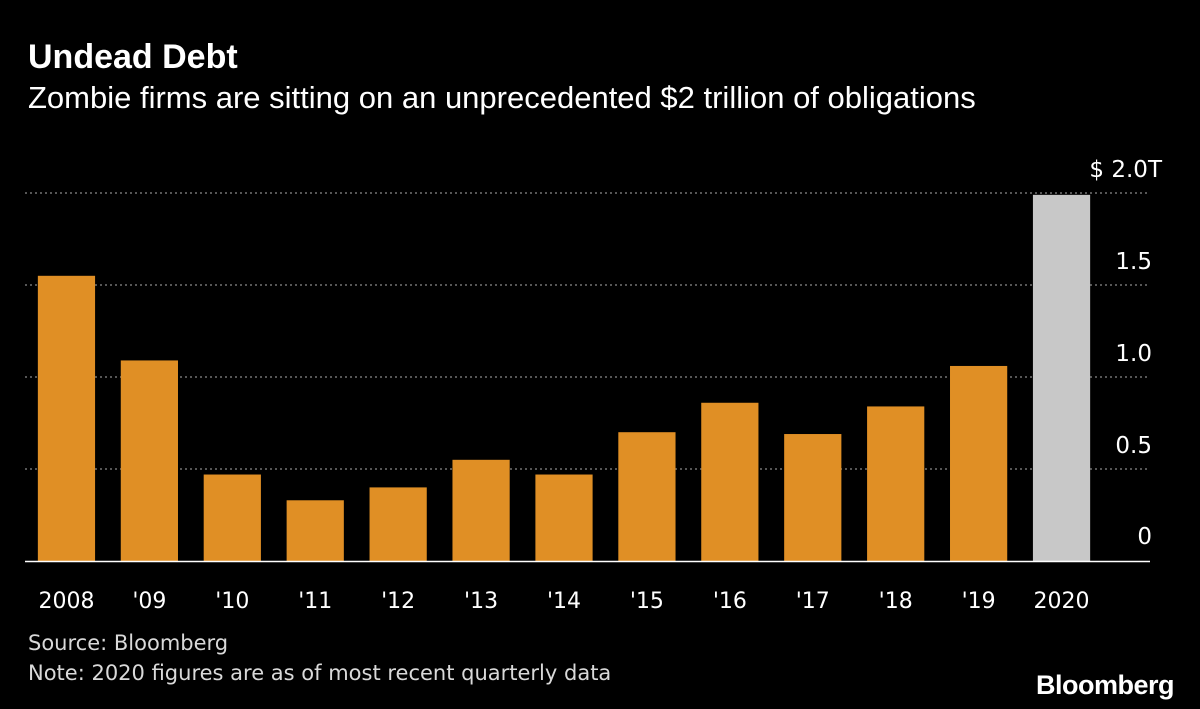 The height and width of the screenshot is (709, 1200). I want to click on y-tick-label: 1.5, so click(1133, 262).